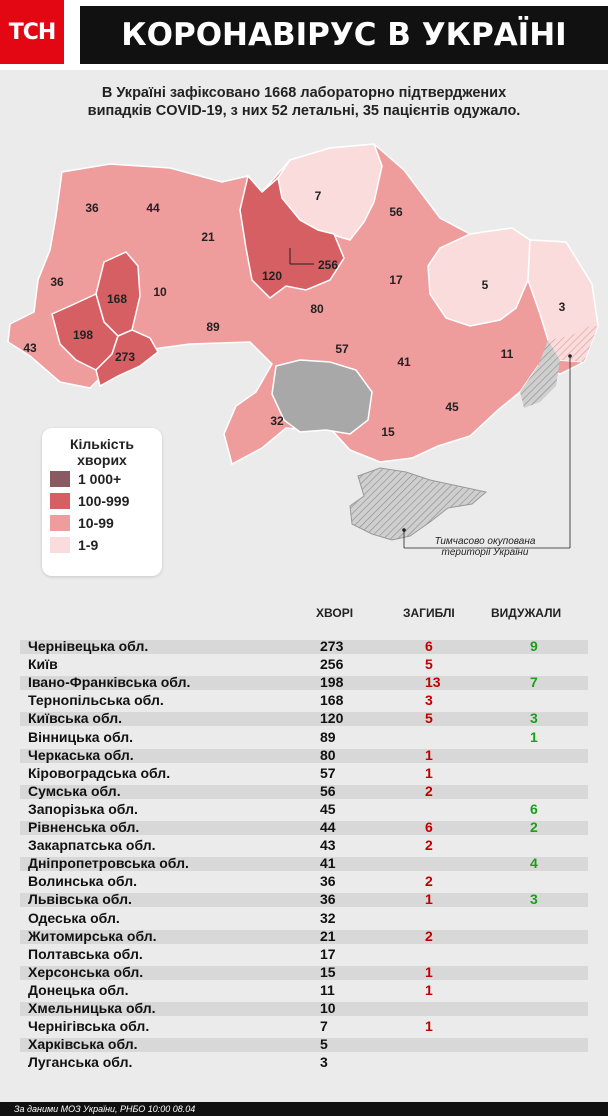  I want to click on table-row: Вінницька обл. 89 1, so click(304, 737).